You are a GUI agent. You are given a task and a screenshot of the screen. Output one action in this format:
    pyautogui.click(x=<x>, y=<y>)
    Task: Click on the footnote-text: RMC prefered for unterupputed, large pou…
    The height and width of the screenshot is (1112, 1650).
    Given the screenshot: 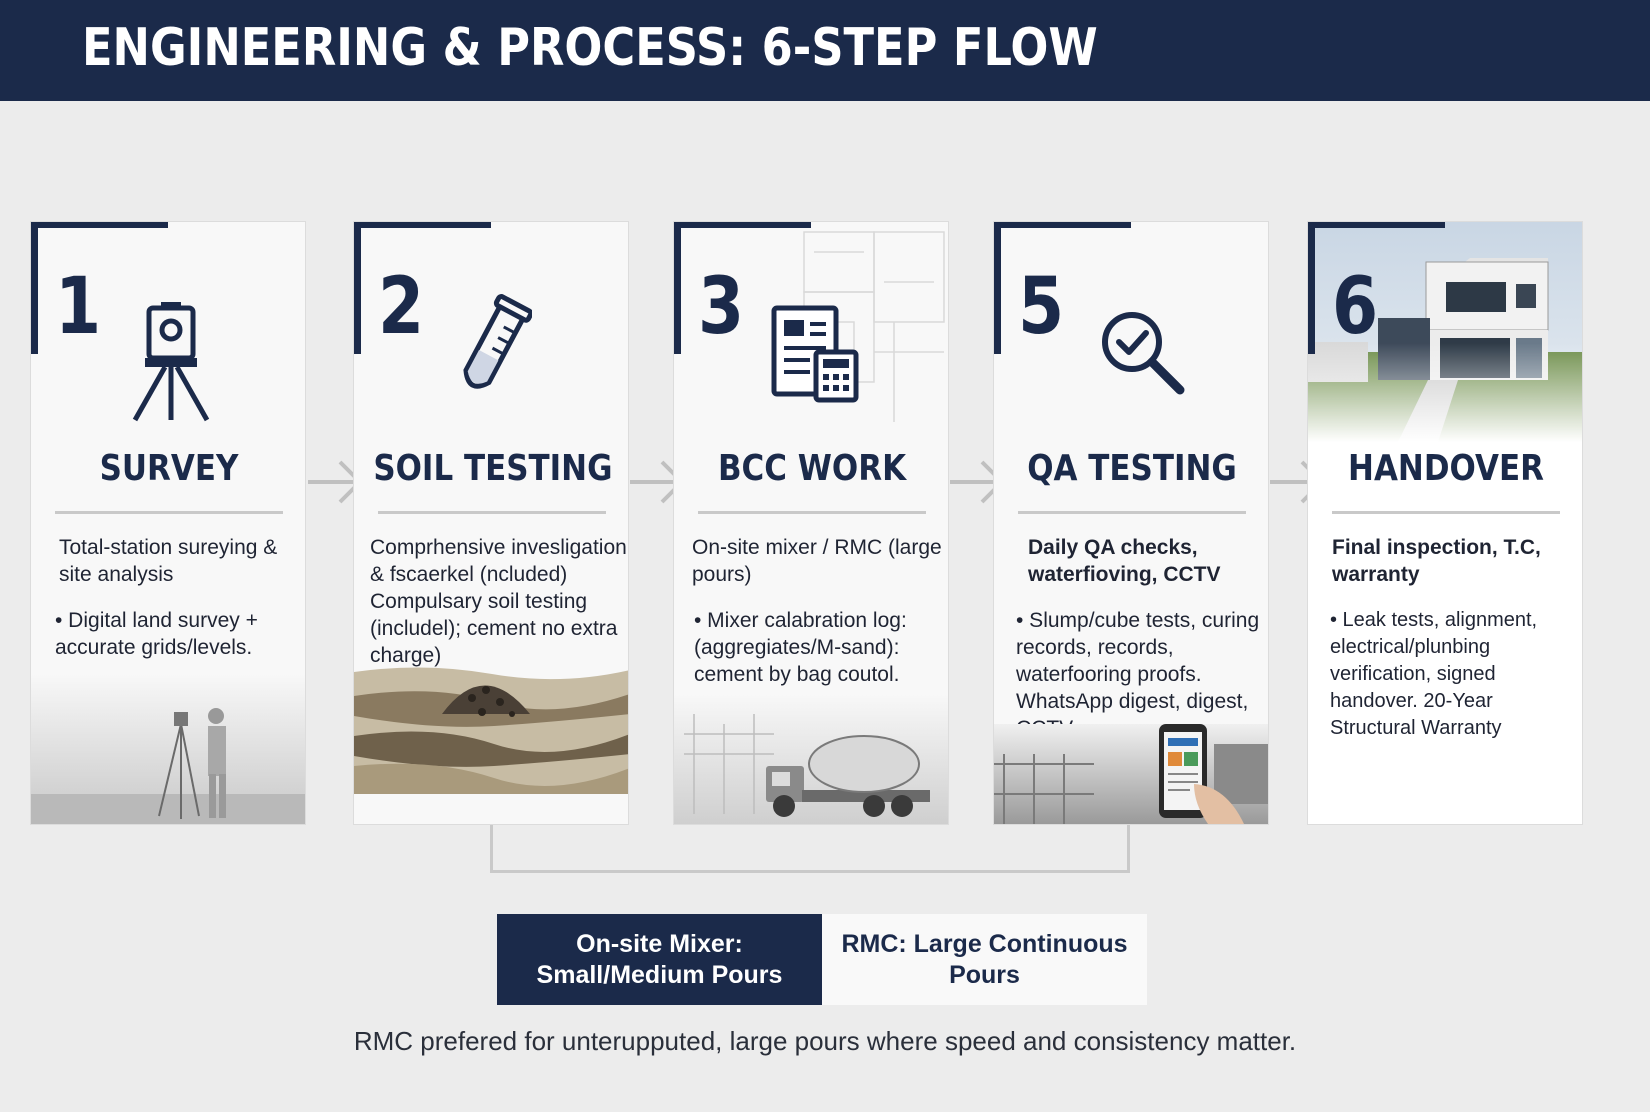 What is the action you would take?
    pyautogui.click(x=825, y=1041)
    